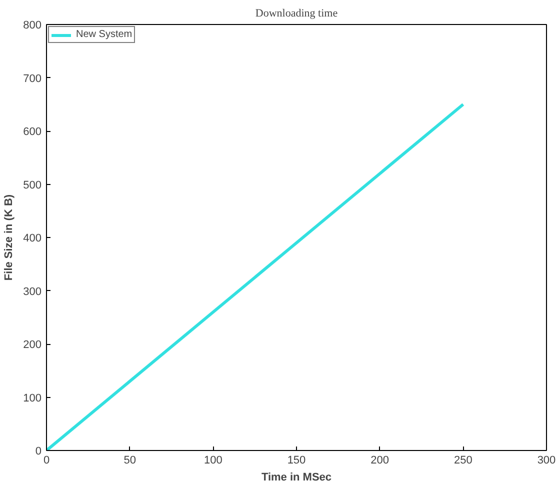  I want to click on y-axis-title: File Size in (K B), so click(9, 237).